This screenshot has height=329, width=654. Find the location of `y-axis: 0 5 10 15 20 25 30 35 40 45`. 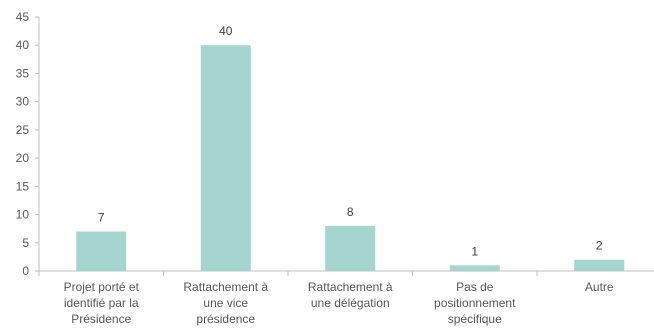

y-axis: 0 5 10 15 20 25 30 35 40 45 is located at coordinates (28, 144).